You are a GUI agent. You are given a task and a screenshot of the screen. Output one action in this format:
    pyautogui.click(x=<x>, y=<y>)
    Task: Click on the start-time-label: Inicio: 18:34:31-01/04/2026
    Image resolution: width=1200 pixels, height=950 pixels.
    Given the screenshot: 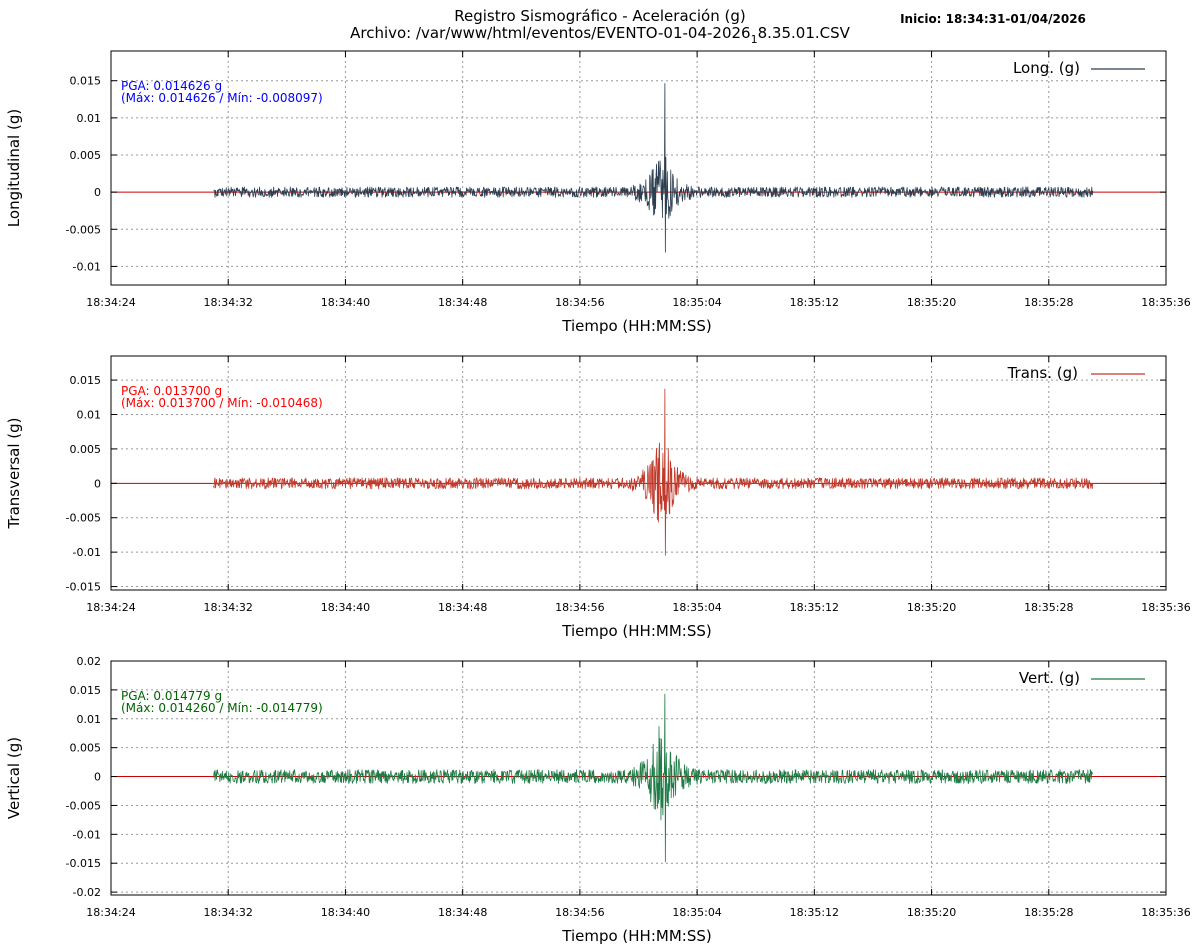 What is the action you would take?
    pyautogui.click(x=993, y=19)
    